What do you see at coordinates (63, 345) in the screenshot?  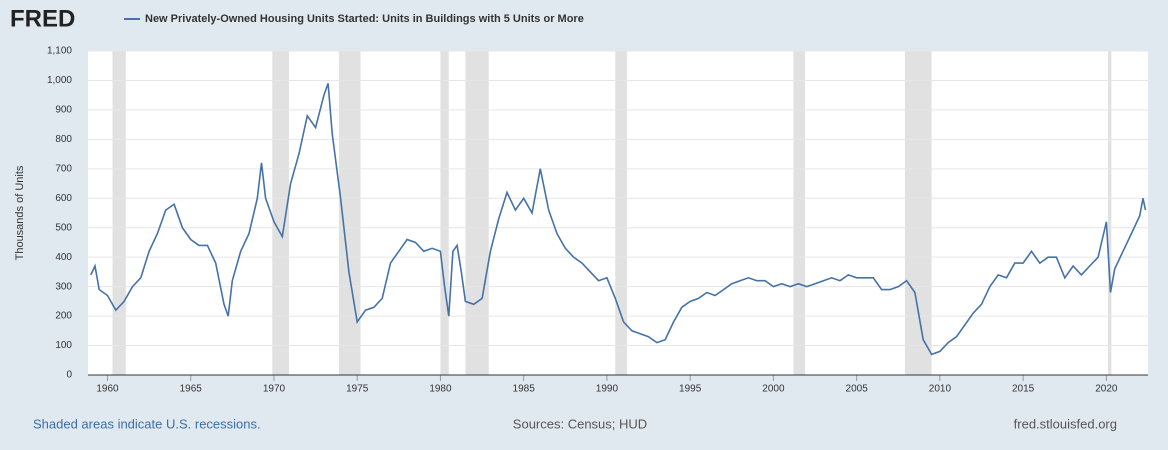 I see `y-tick-label: 100` at bounding box center [63, 345].